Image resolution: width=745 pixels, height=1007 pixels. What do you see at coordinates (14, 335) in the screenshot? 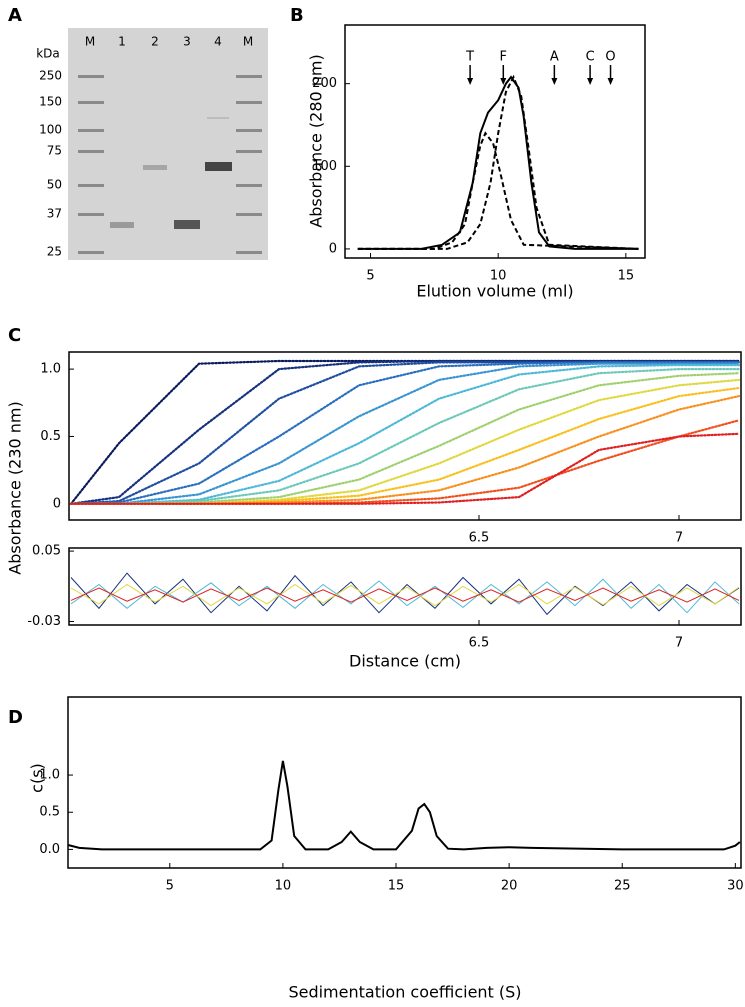
I see `panel-label: C` at bounding box center [14, 335].